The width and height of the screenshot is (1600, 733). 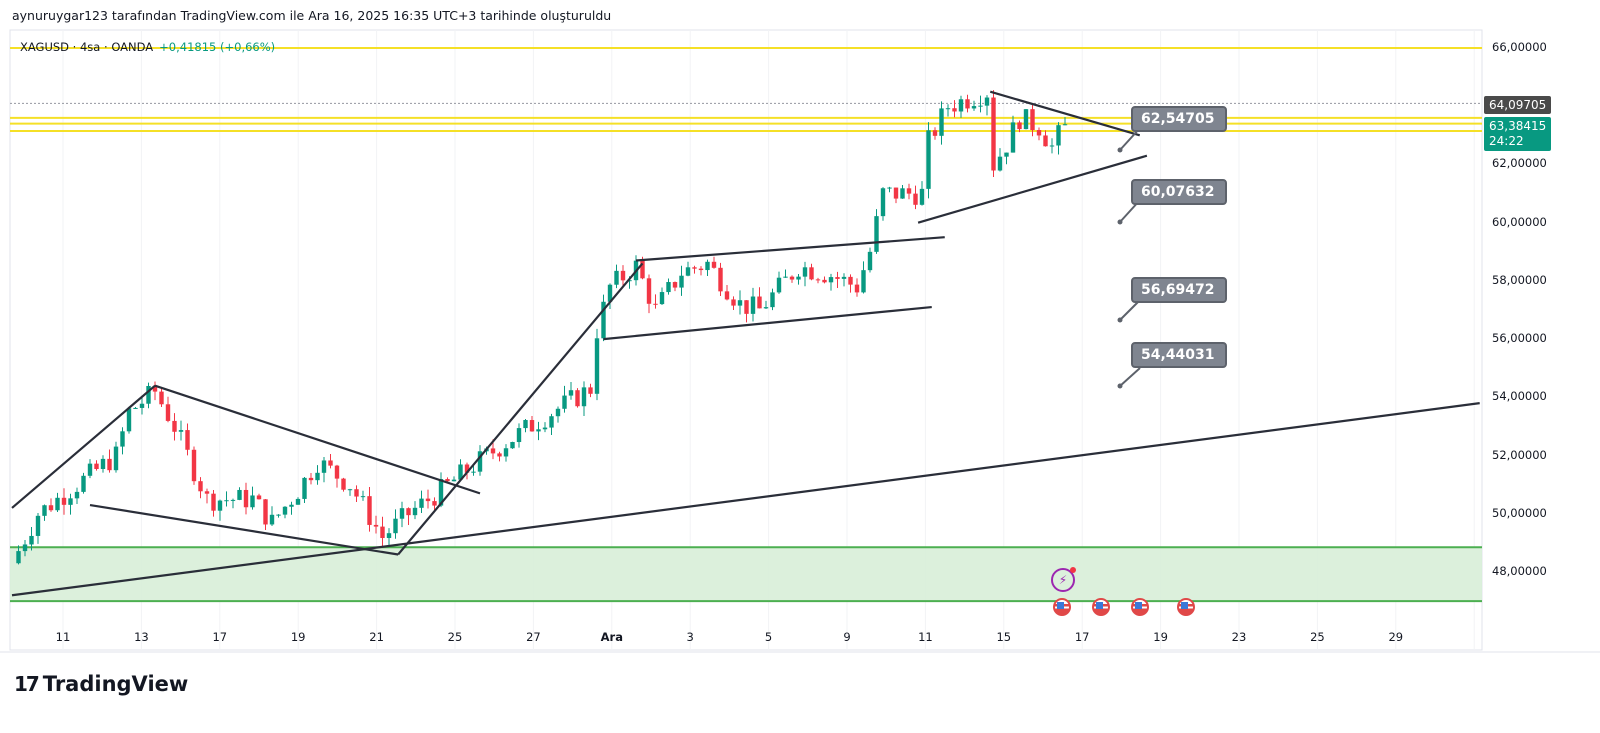 What do you see at coordinates (1130, 377) in the screenshot?
I see `callout-pointer` at bounding box center [1130, 377].